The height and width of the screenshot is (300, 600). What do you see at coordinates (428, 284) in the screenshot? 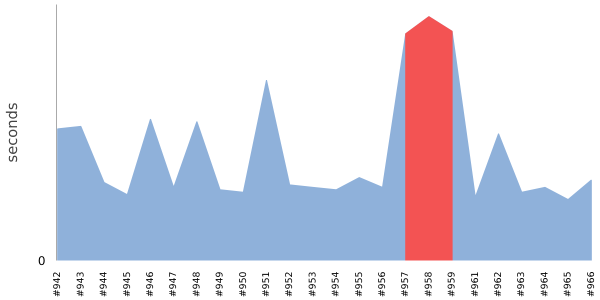
I see `x-tick-label: #958` at bounding box center [428, 284].